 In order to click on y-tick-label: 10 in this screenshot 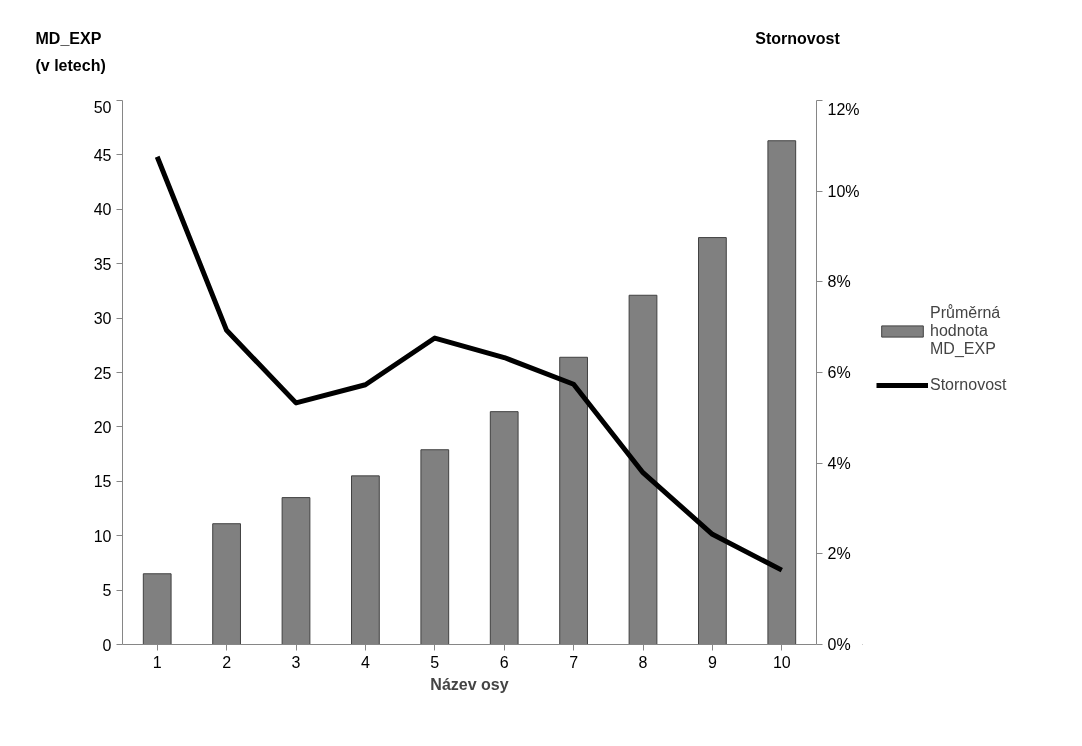, I will do `click(102, 536)`.